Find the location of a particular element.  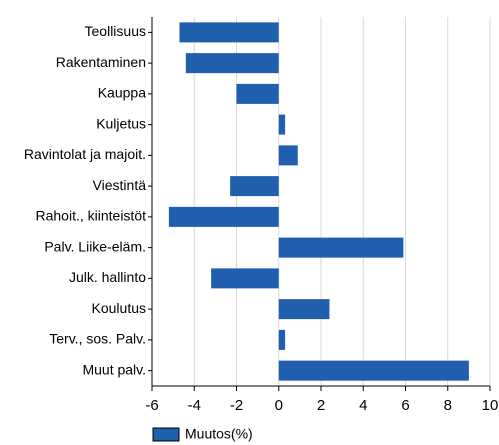

y-tick-label: Julk. hallinto is located at coordinates (107, 277).